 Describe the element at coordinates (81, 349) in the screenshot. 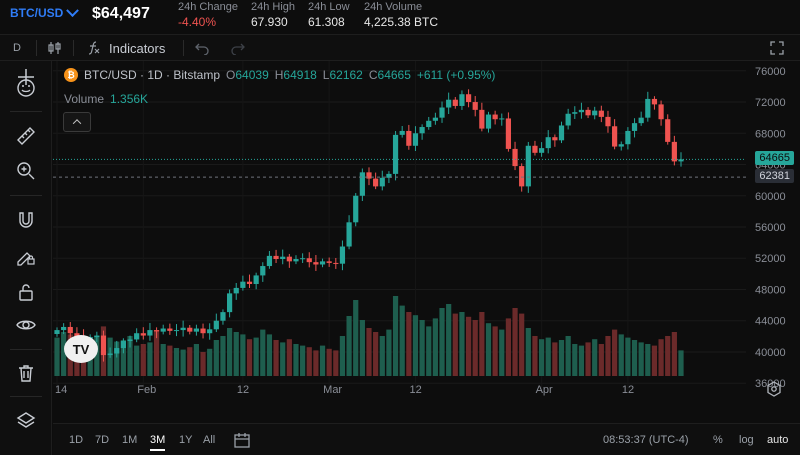

I see `tradingview-logo: TV` at that location.